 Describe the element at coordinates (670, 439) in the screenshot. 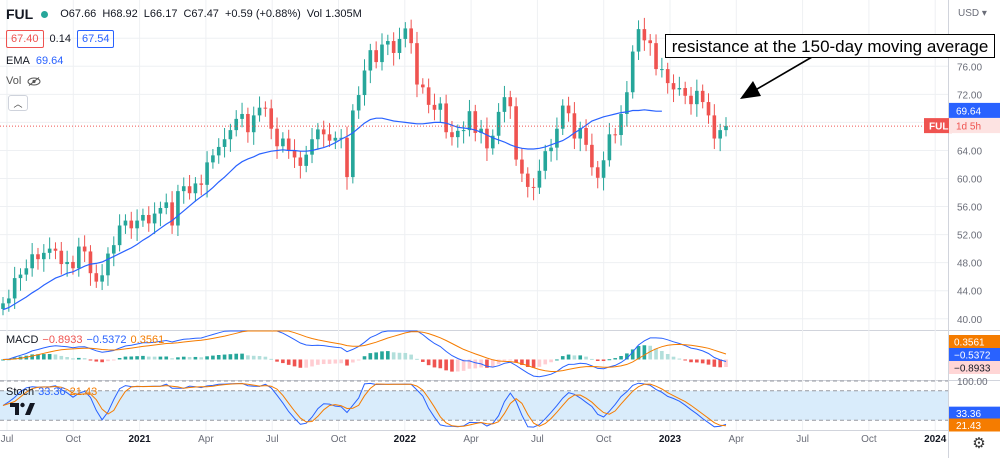

I see `time-tick-label: 2023` at that location.